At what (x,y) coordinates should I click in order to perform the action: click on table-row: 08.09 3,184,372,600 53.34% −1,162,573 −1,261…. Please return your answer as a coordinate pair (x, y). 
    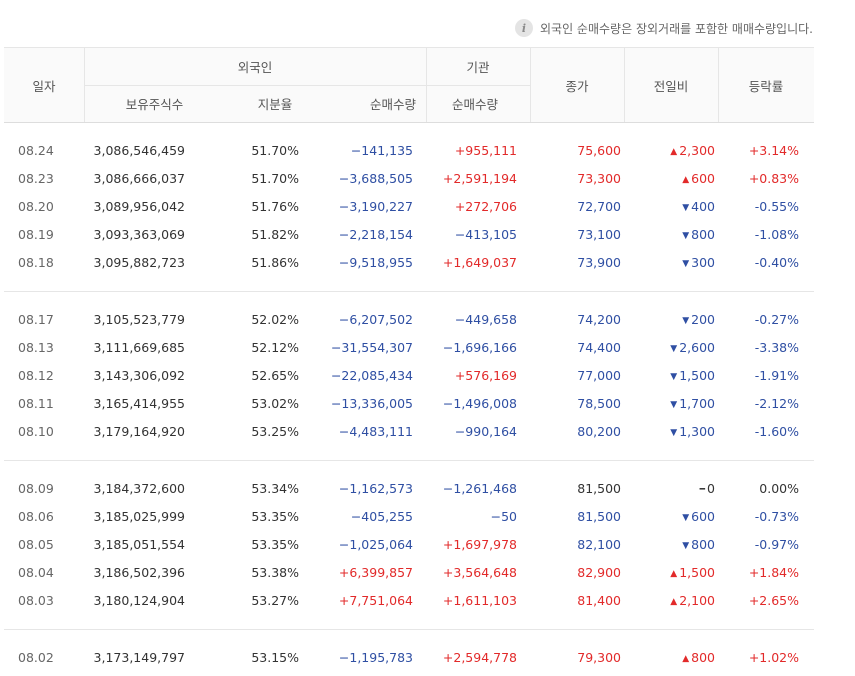
    Looking at the image, I should click on (409, 489).